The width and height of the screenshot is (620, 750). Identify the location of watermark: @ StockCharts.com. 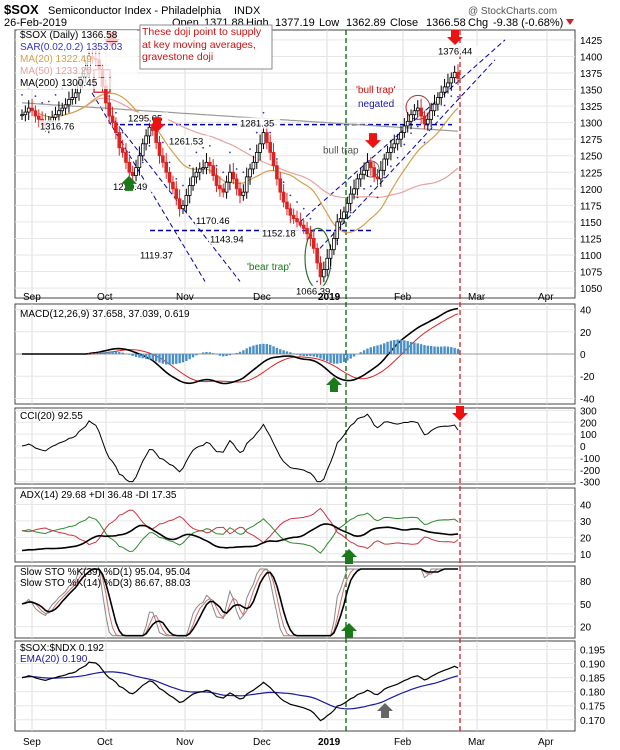
(512, 11).